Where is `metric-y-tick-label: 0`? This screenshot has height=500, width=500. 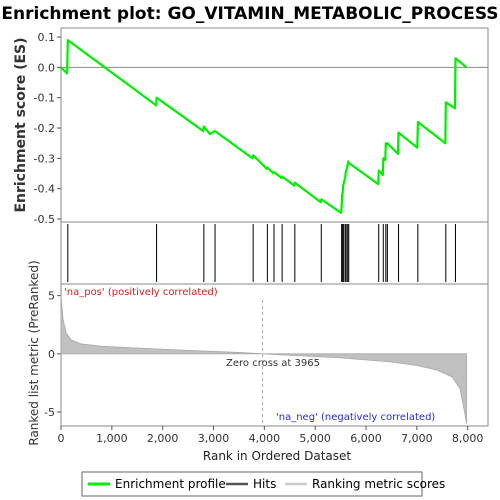
metric-y-tick-label: 0 is located at coordinates (51, 354).